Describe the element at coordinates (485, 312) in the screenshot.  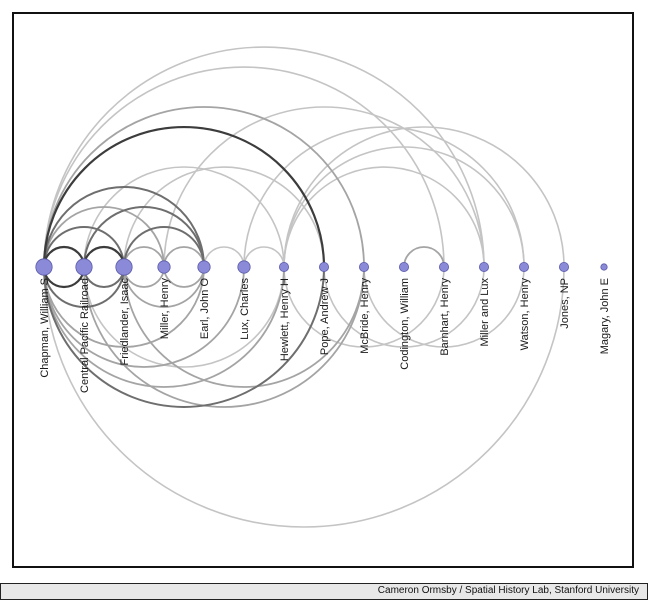
I see `node-label: Miller and Lux` at that location.